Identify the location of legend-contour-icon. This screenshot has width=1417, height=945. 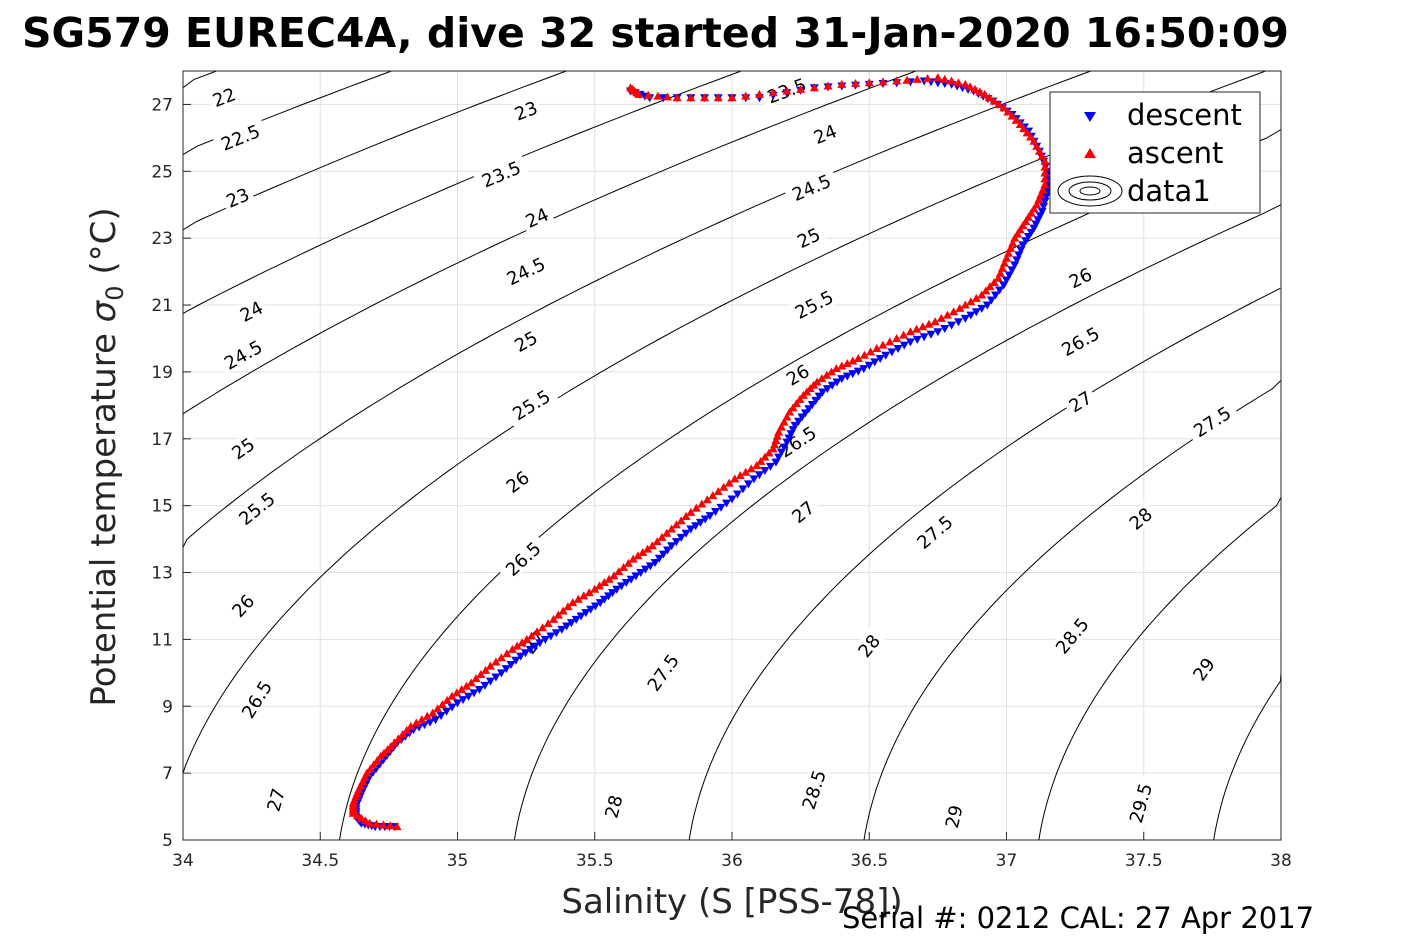
(1090, 191).